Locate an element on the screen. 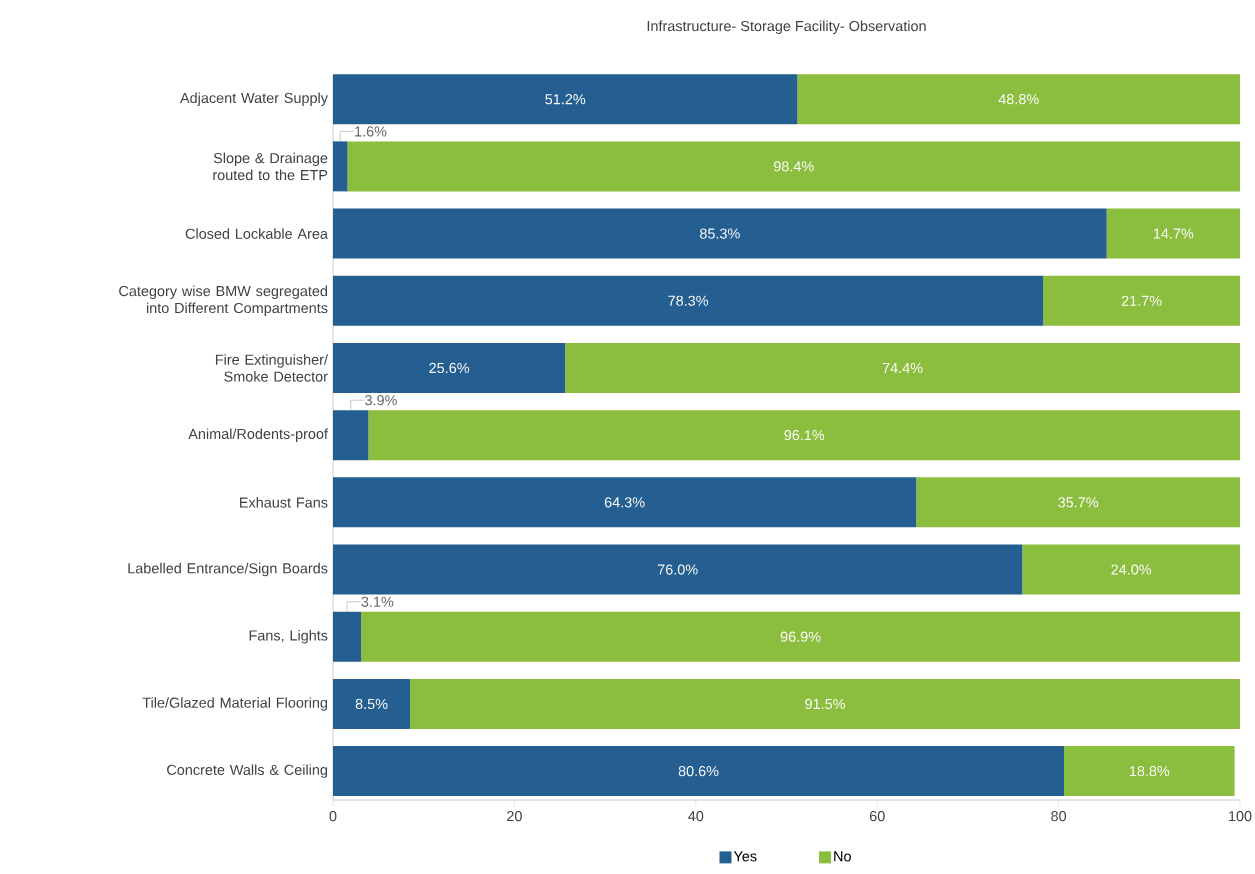  data-label: 51.2% is located at coordinates (565, 99).